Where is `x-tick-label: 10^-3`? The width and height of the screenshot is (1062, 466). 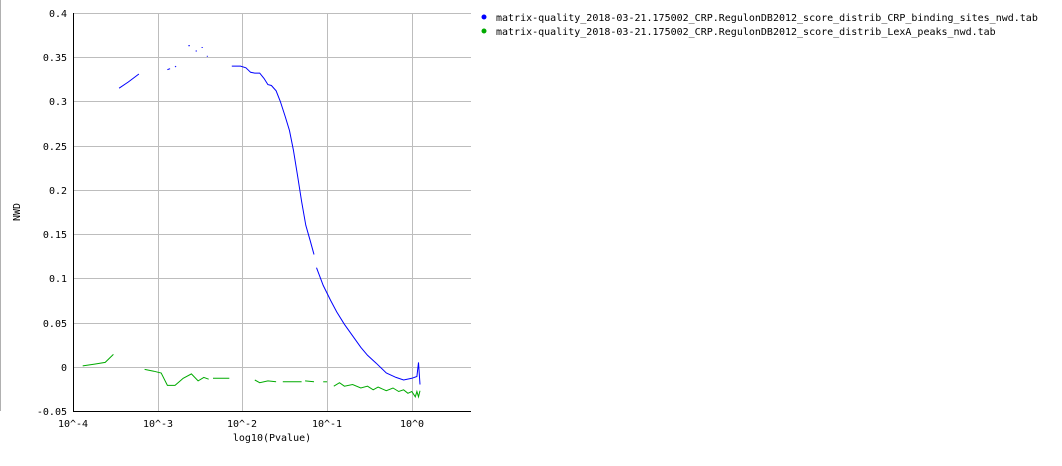 x-tick-label: 10^-3 is located at coordinates (158, 424).